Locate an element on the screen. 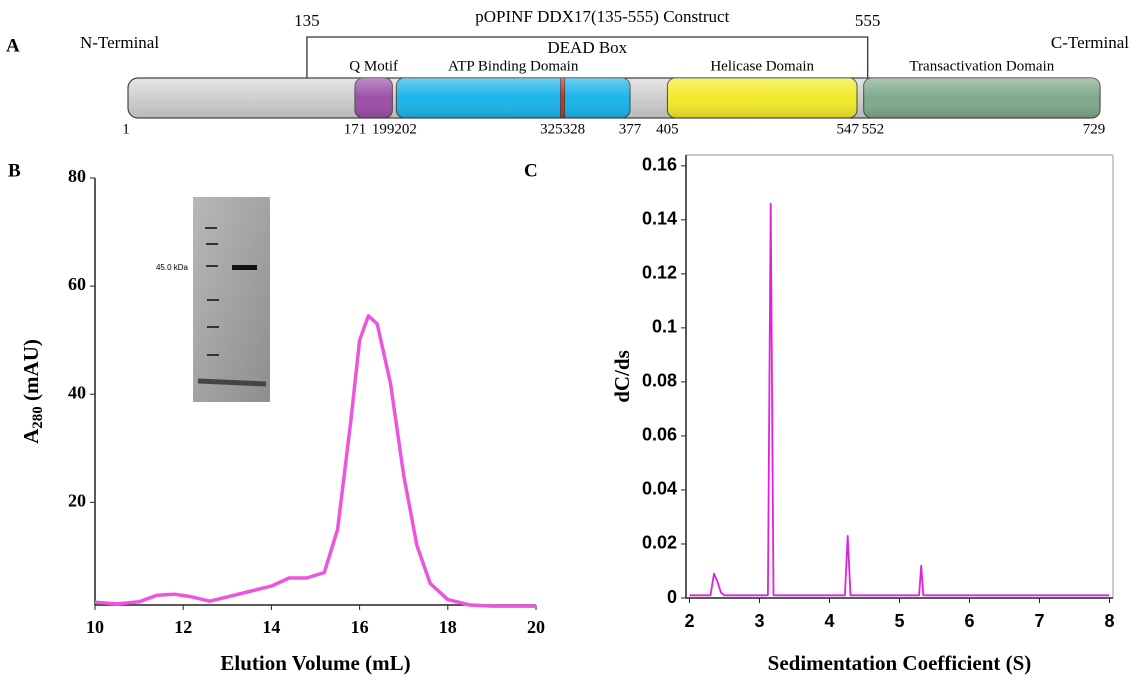 Image resolution: width=1133 pixels, height=682 pixels. residue-label: 199 is located at coordinates (383, 129).